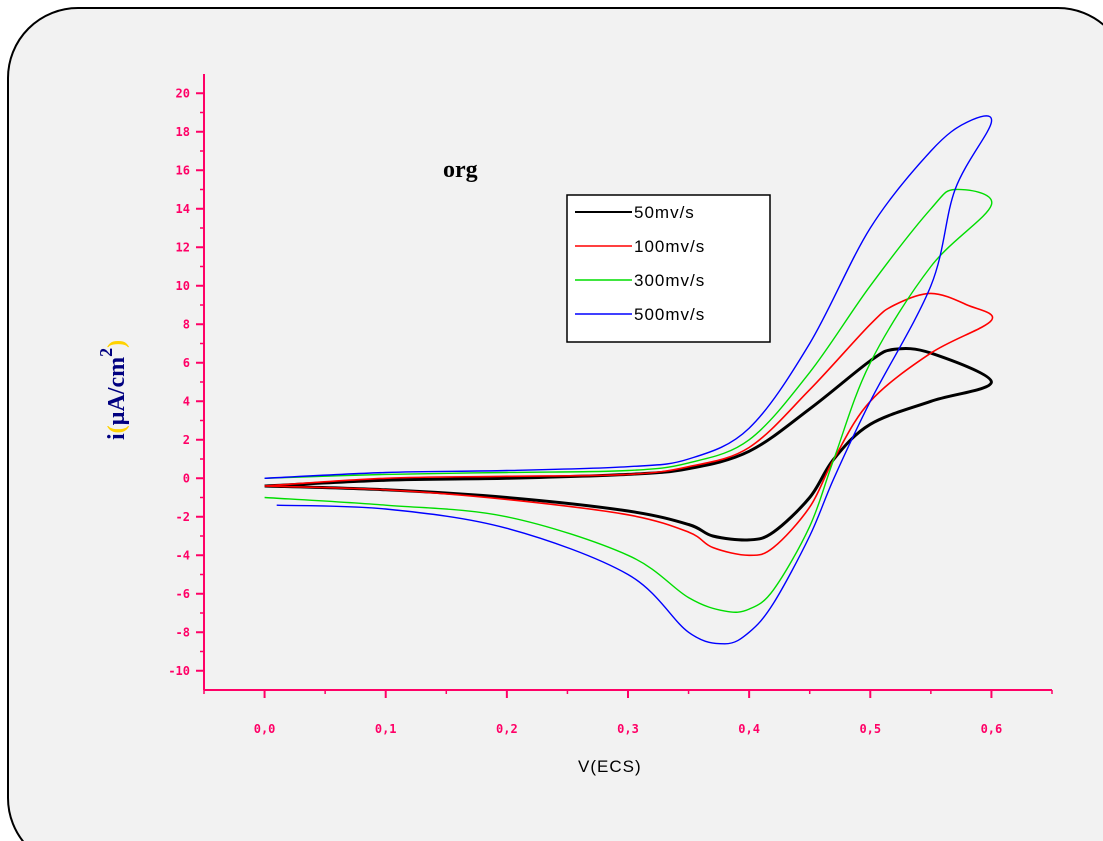 The width and height of the screenshot is (1103, 841). I want to click on y-tick-label: -10, so click(179, 671).